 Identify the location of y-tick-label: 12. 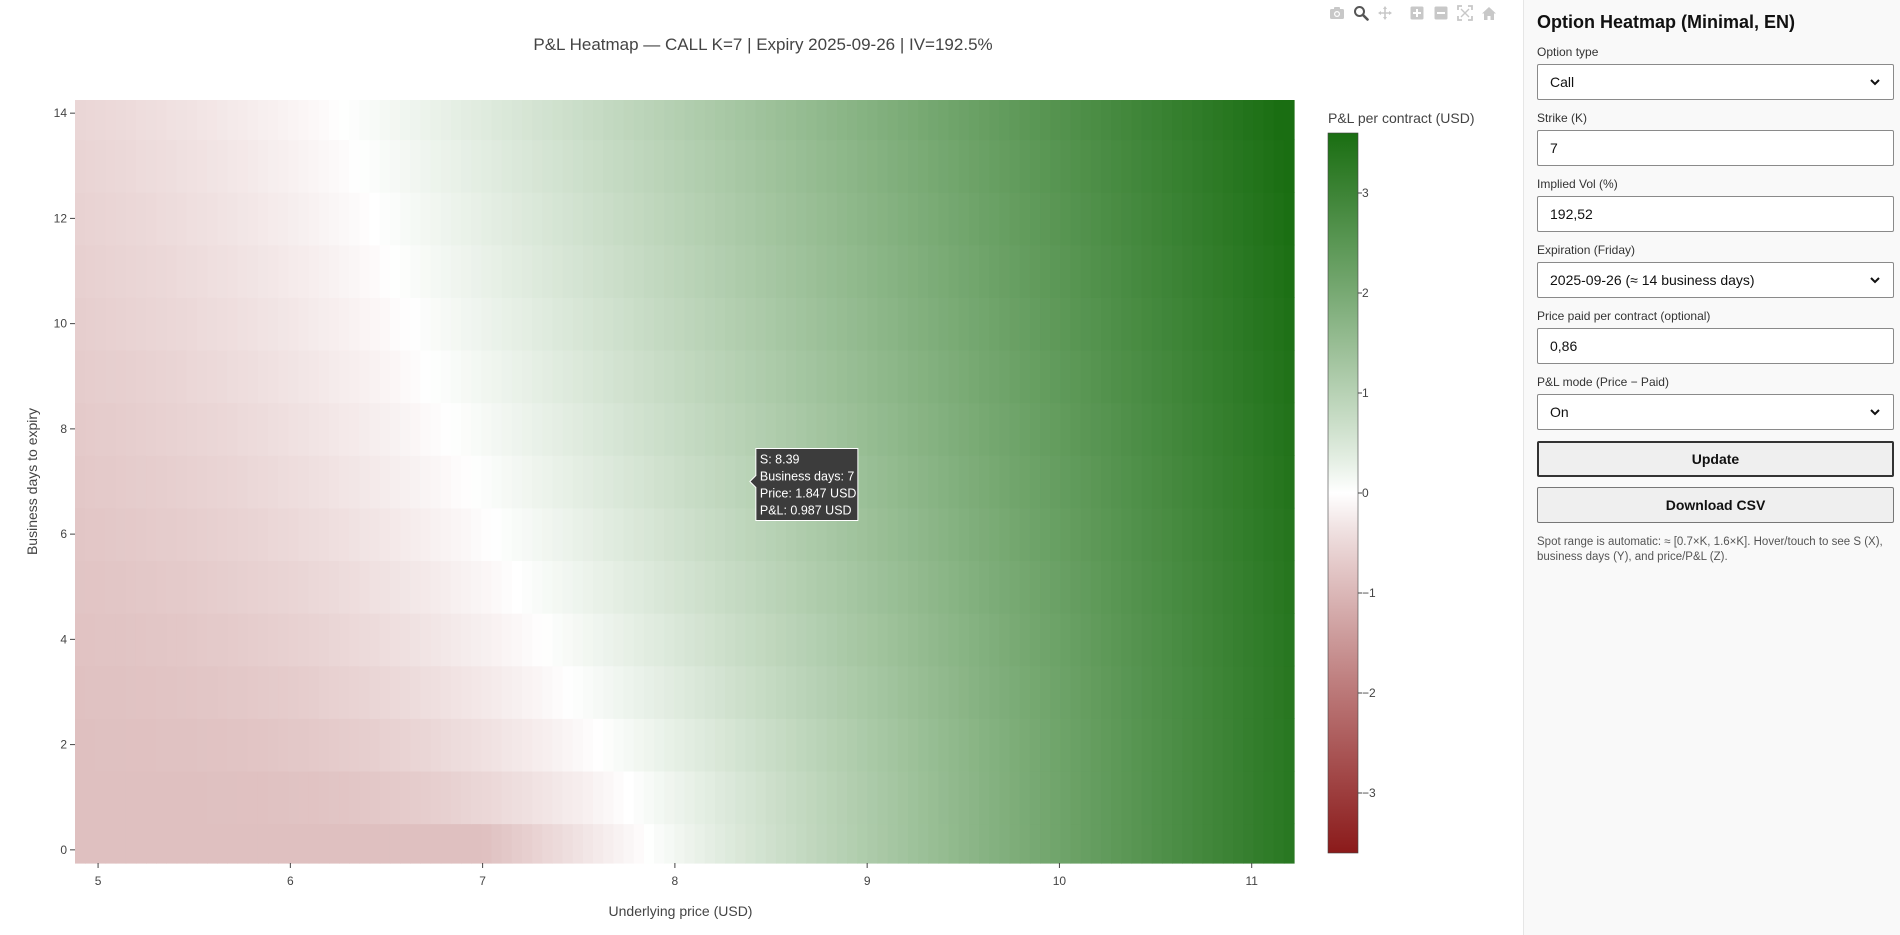
(61, 218).